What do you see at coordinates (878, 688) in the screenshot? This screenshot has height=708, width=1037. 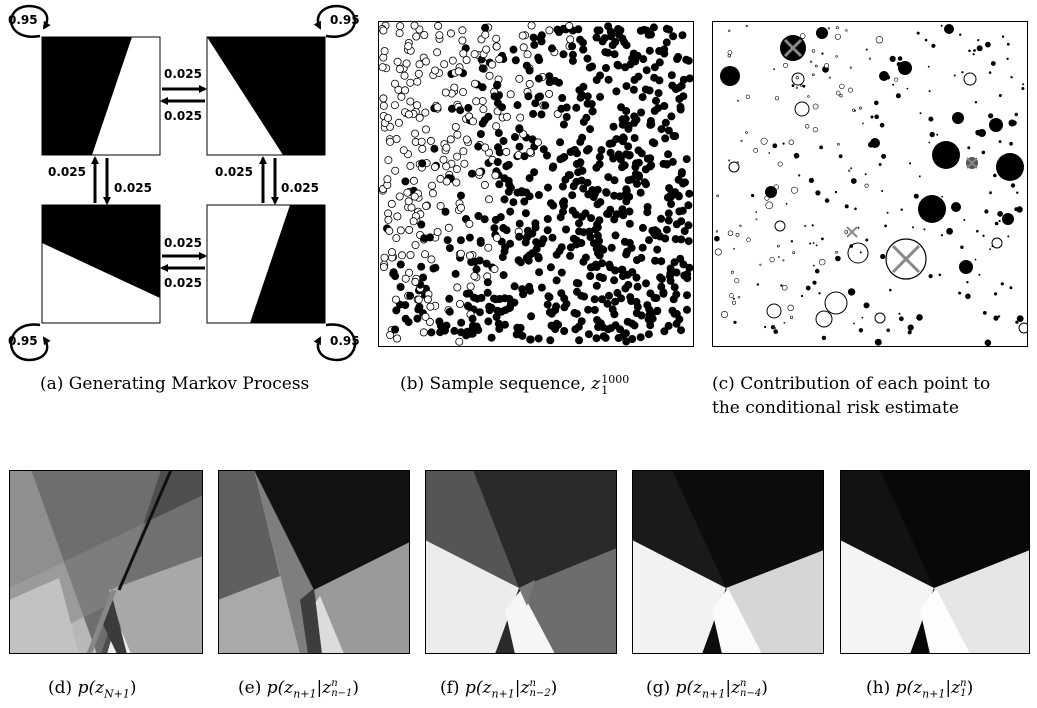 I see `caption-h-label: (h)` at bounding box center [878, 688].